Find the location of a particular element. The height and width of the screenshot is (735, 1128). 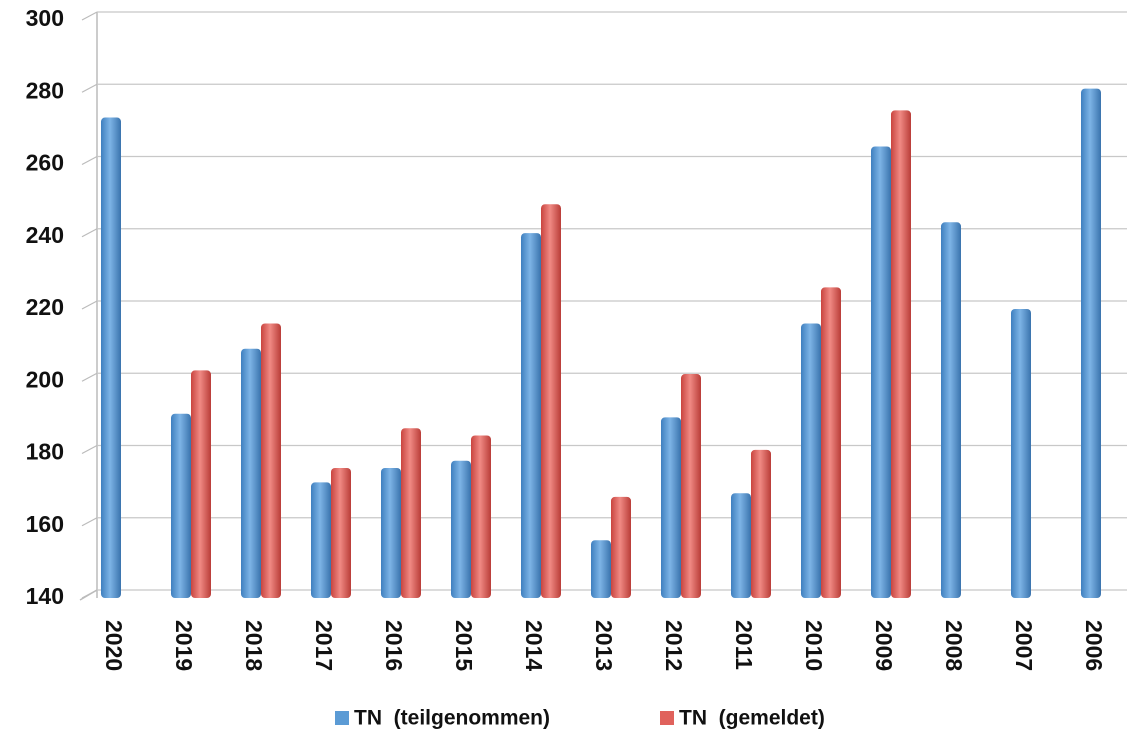

x-tick-label: 2008 is located at coordinates (954, 645).